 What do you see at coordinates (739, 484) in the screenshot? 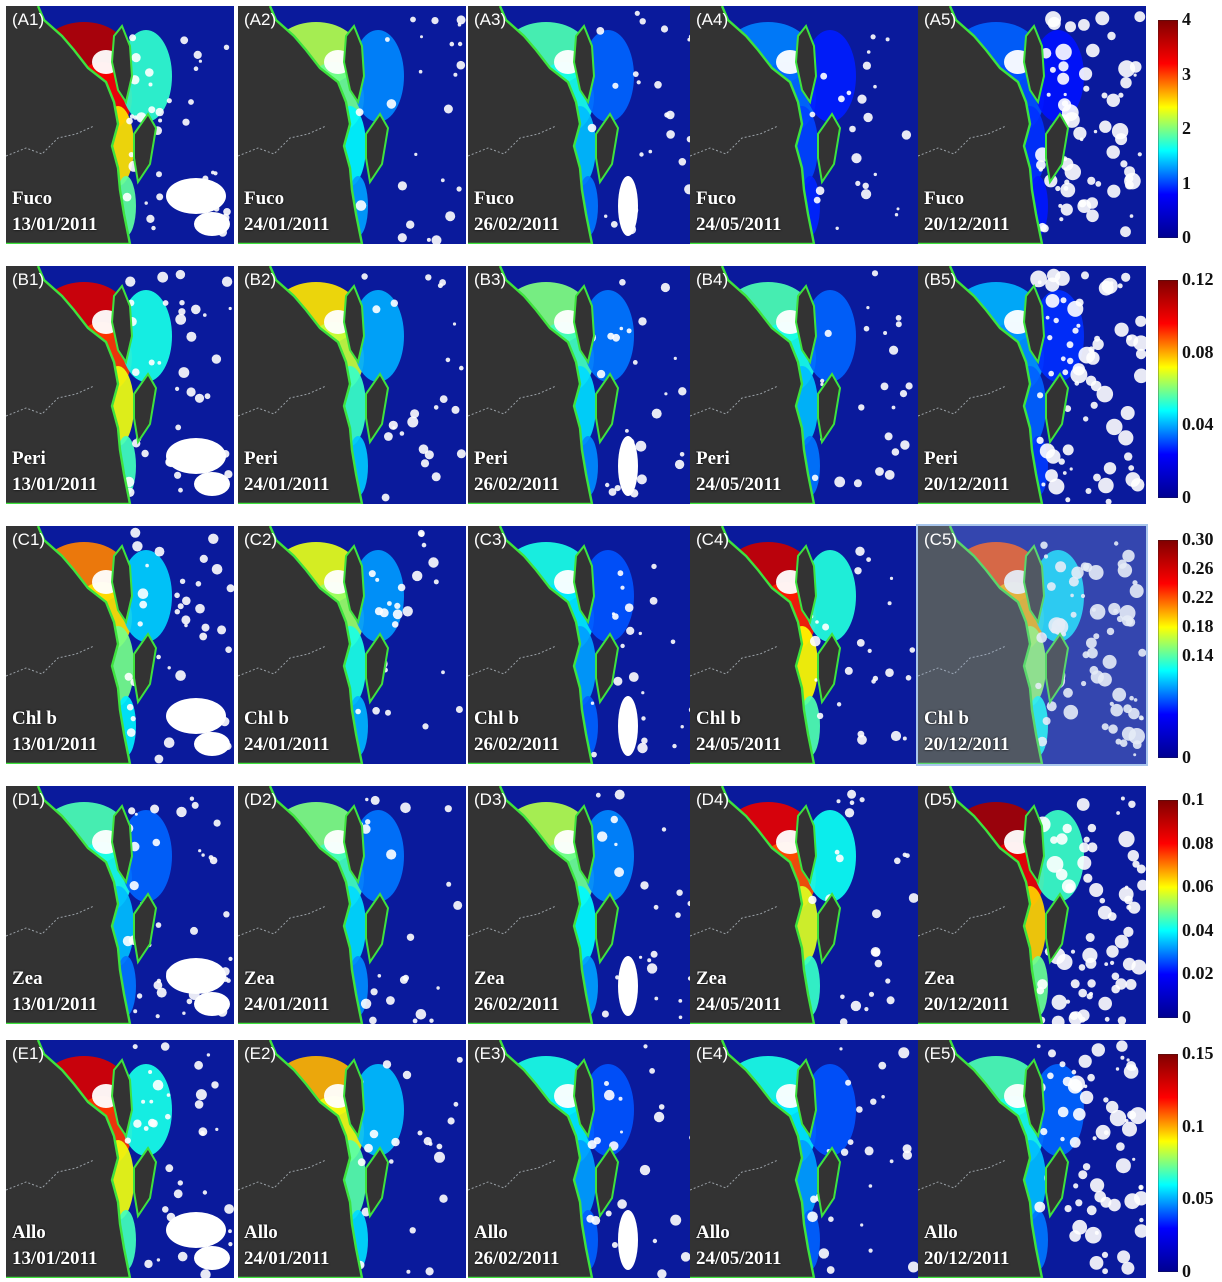
I see `date-label: 24/05/2011` at bounding box center [739, 484].